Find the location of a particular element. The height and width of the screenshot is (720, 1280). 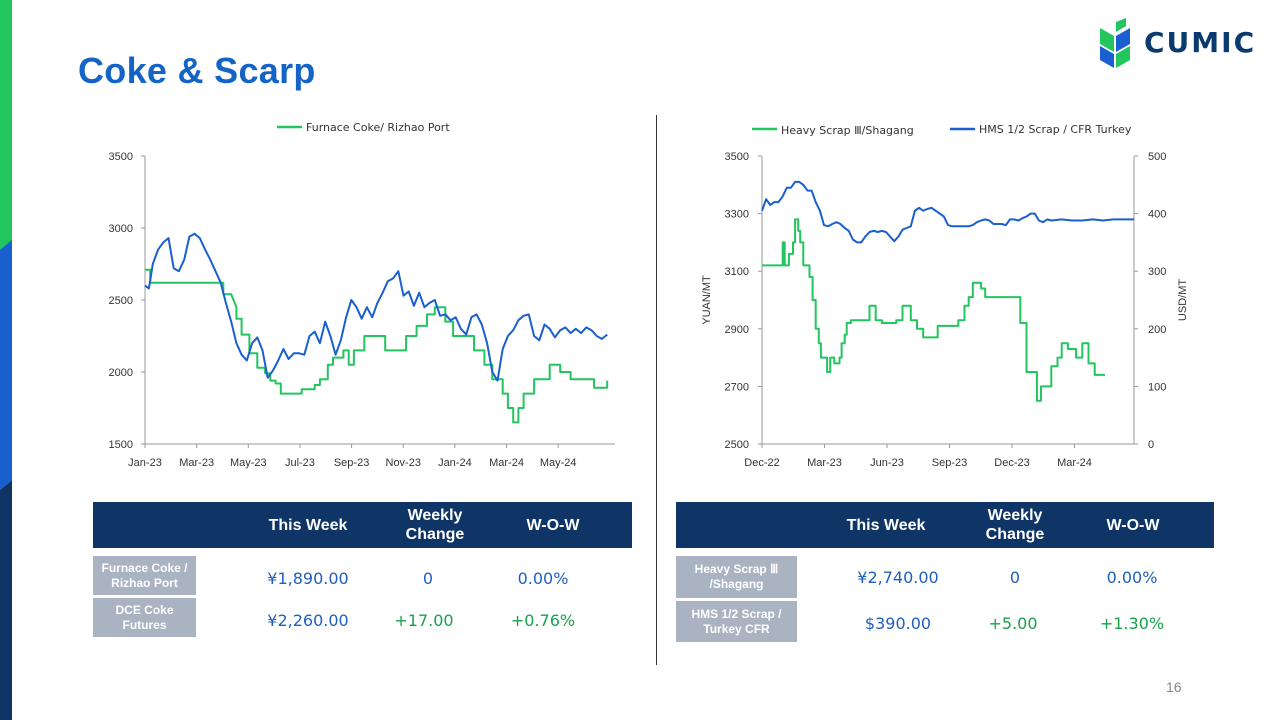

x-tick-label: Nov-23 is located at coordinates (403, 463).